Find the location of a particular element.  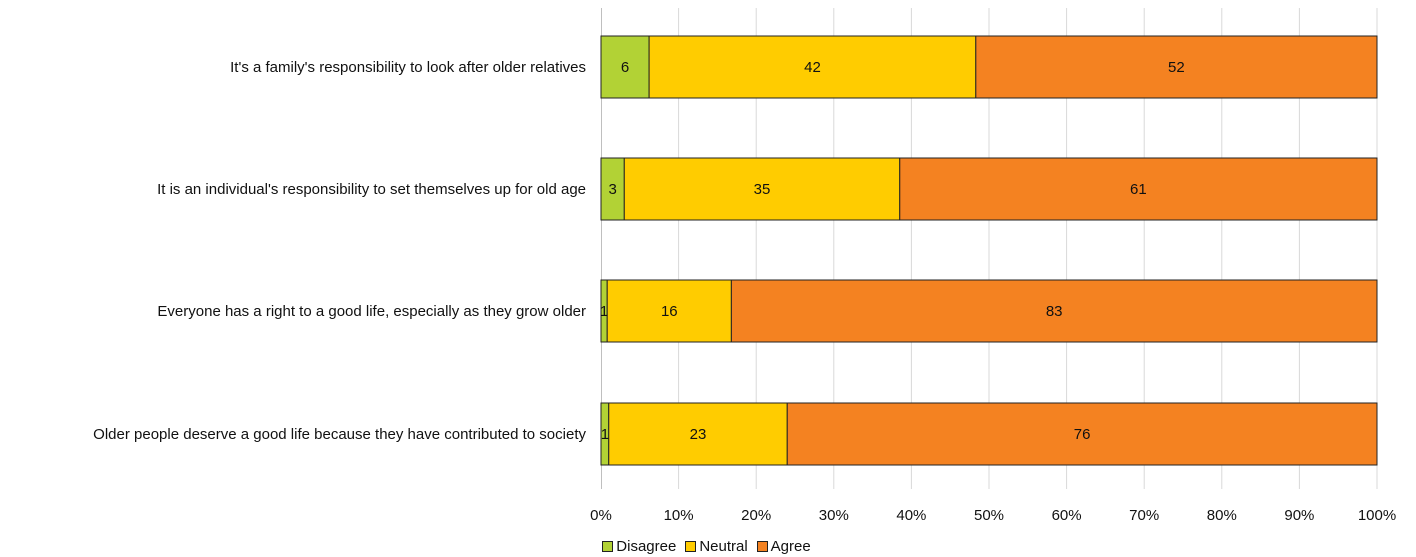

legend: Disagree Neutral Agree is located at coordinates (708, 546).